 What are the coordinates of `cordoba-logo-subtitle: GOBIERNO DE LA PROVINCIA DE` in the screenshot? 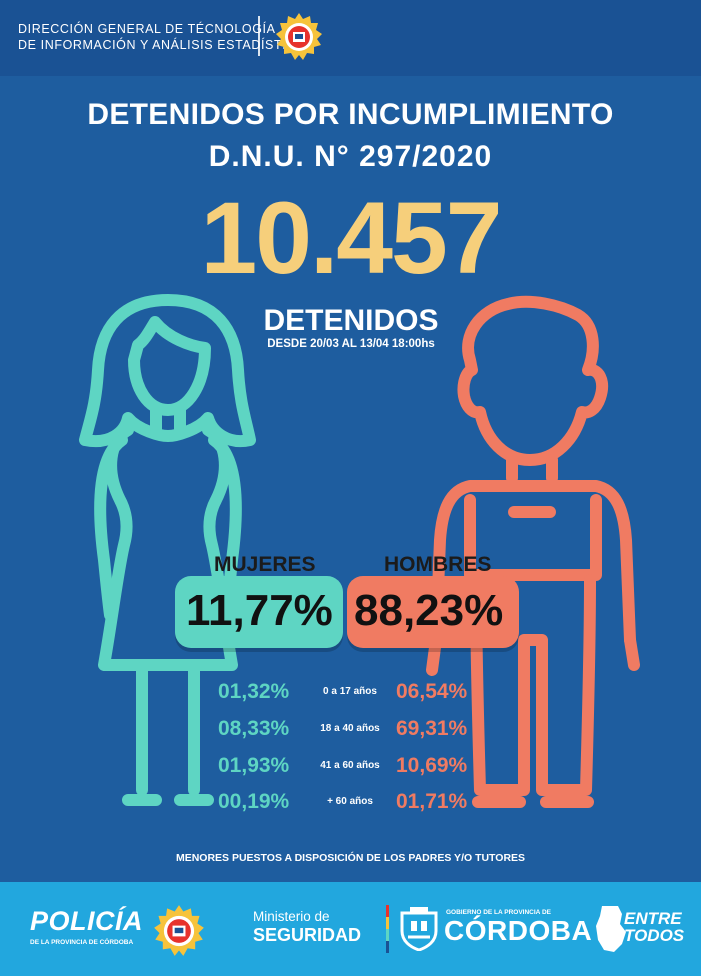 It's located at (498, 912).